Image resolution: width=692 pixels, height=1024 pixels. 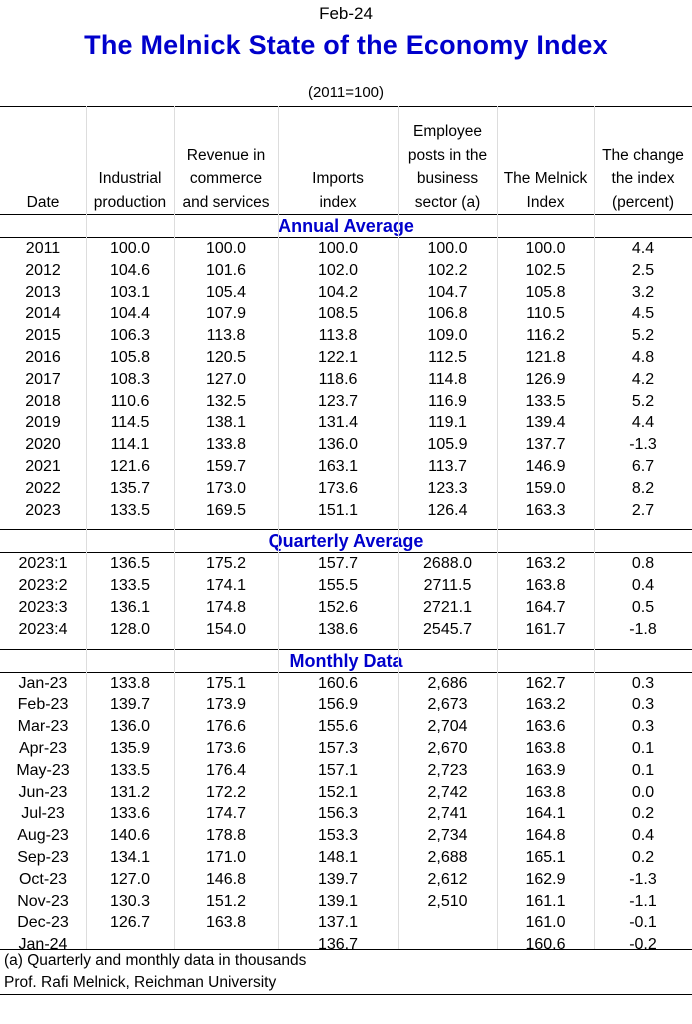 What do you see at coordinates (338, 629) in the screenshot?
I see `cell-imports-index: 138.6` at bounding box center [338, 629].